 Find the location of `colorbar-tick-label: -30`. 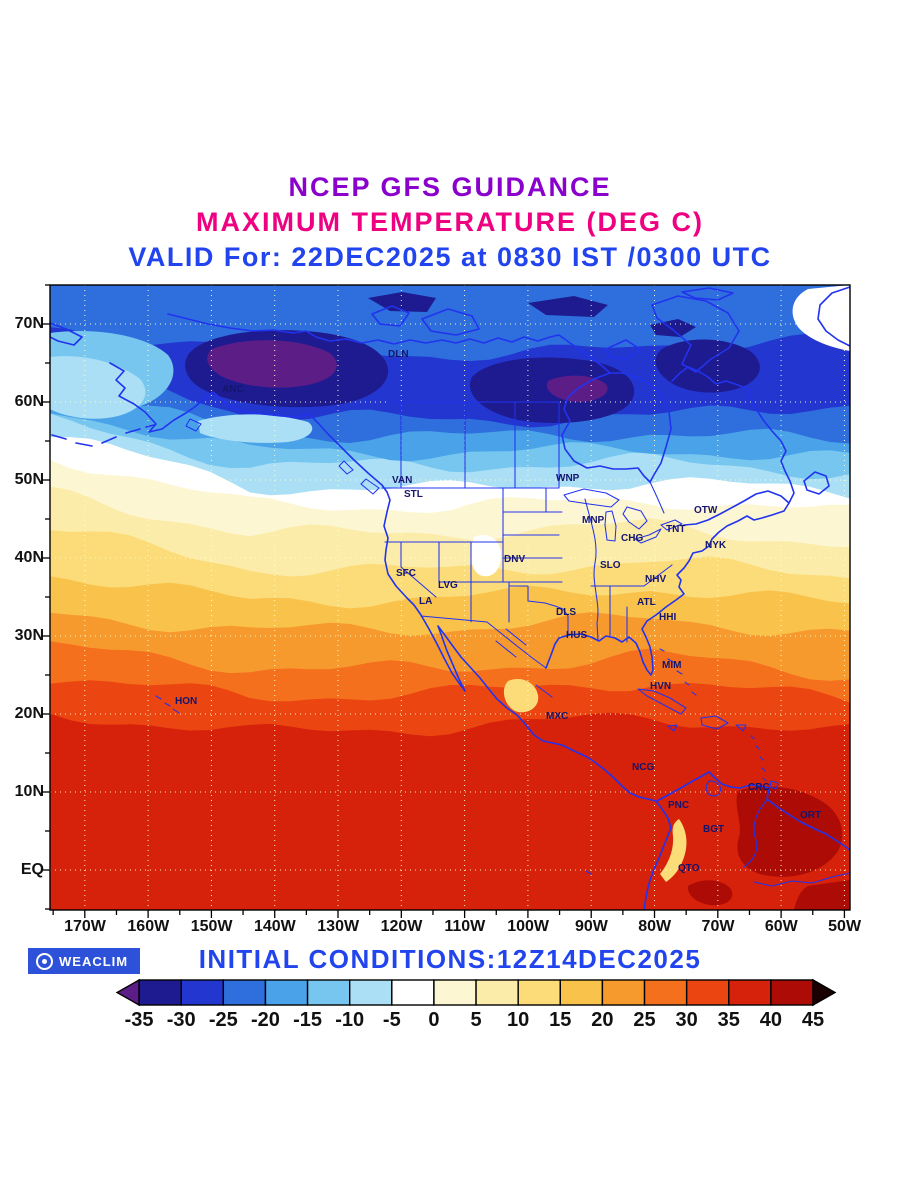

colorbar-tick-label: -30 is located at coordinates (181, 1020).